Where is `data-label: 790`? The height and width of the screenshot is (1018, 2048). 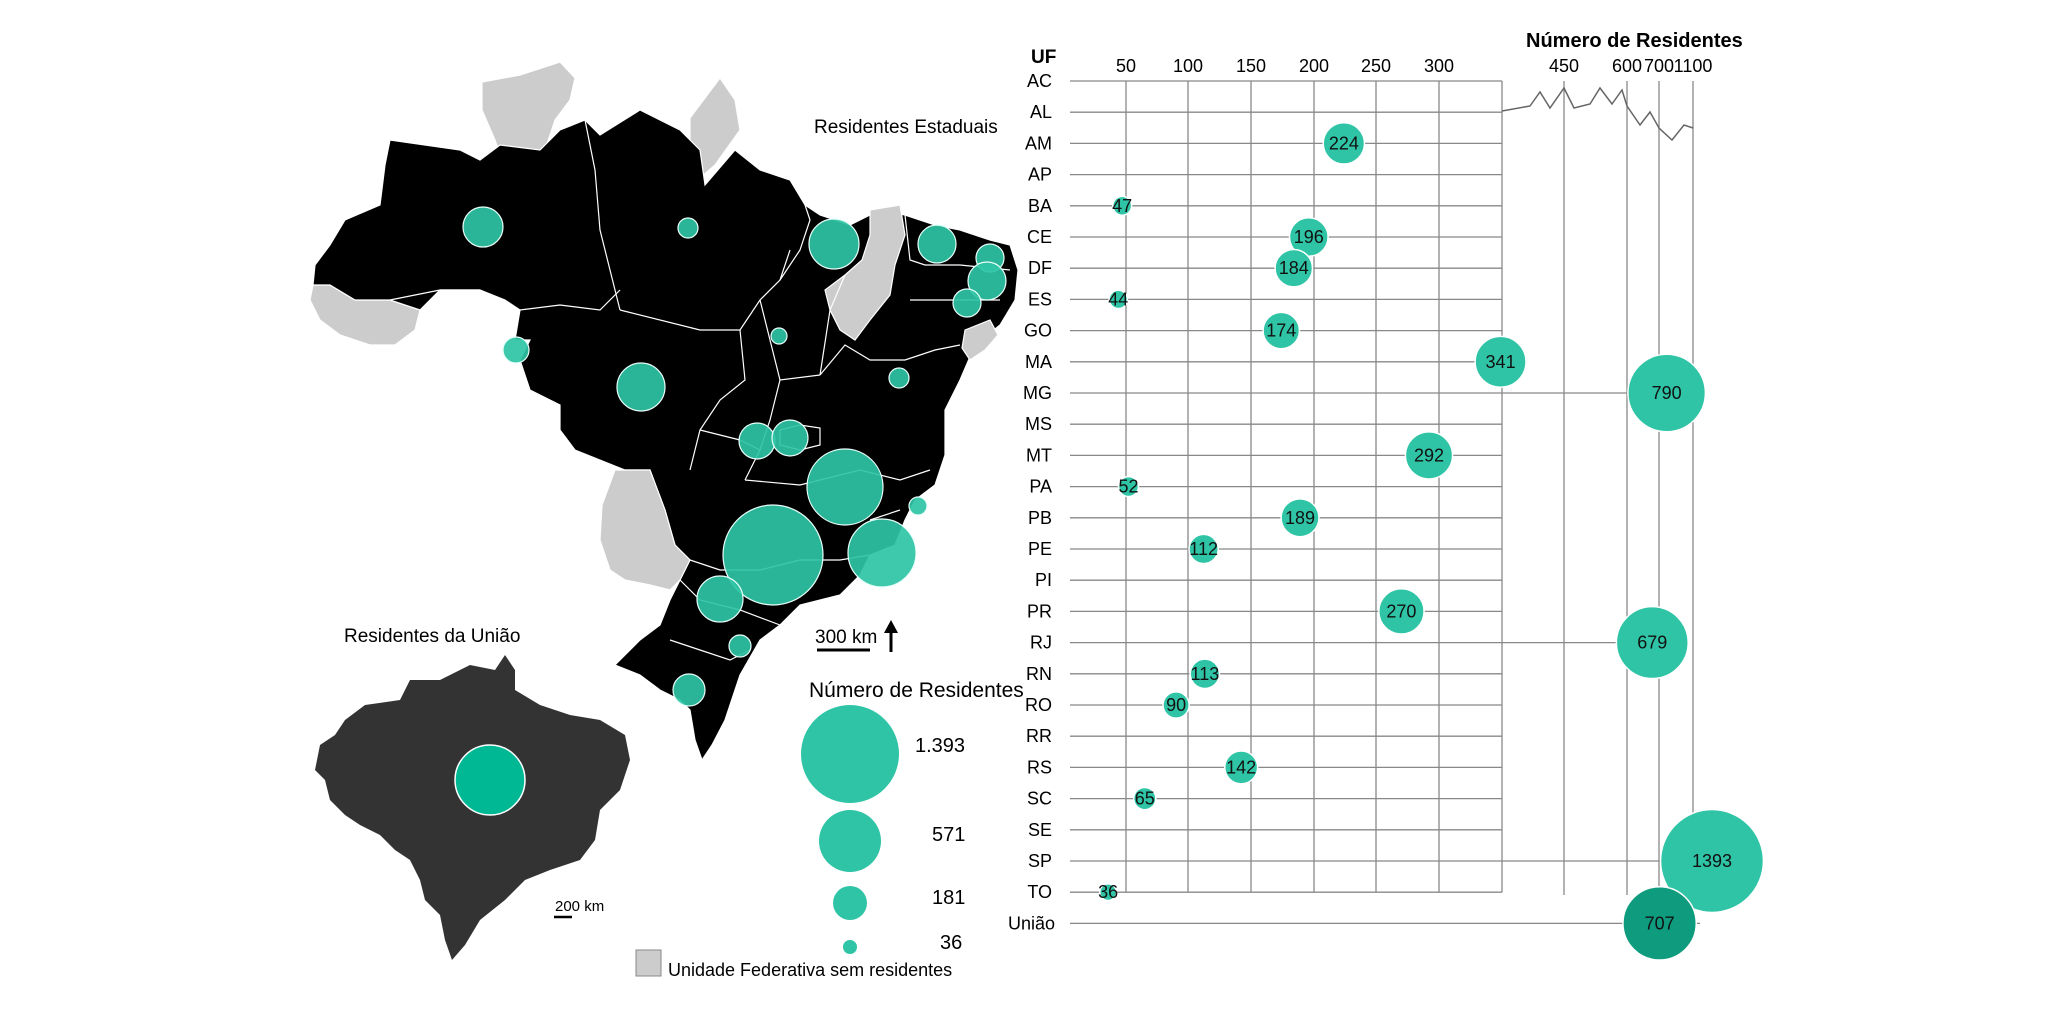 data-label: 790 is located at coordinates (1667, 393).